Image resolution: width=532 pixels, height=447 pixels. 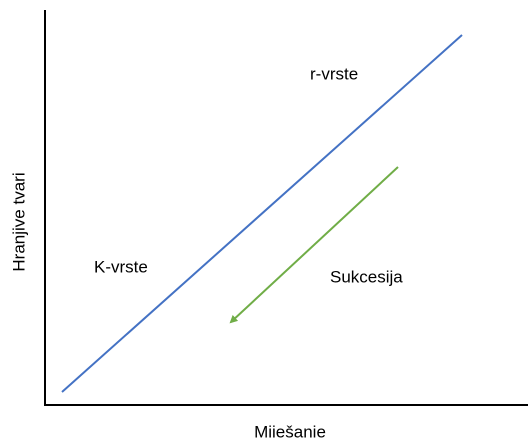 What do you see at coordinates (18, 221) in the screenshot?
I see `y-axis-label: Hranjive tvari` at bounding box center [18, 221].